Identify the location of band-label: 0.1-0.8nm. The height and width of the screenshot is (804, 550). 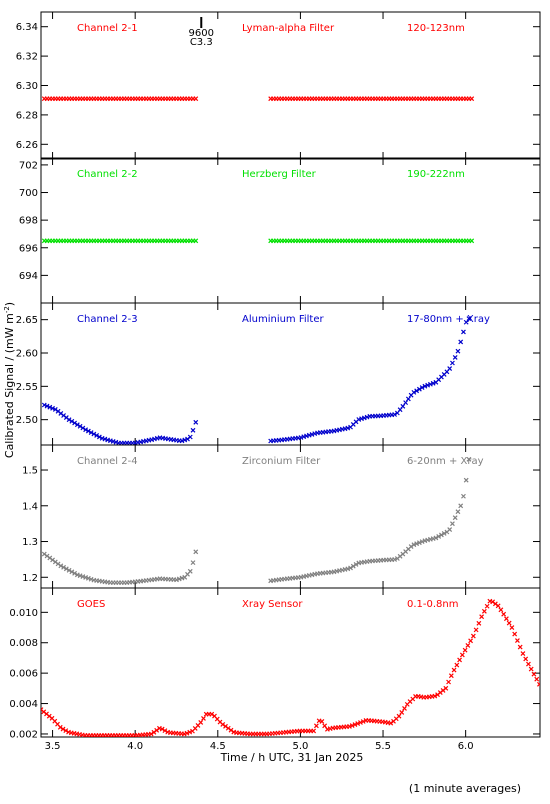
(433, 604).